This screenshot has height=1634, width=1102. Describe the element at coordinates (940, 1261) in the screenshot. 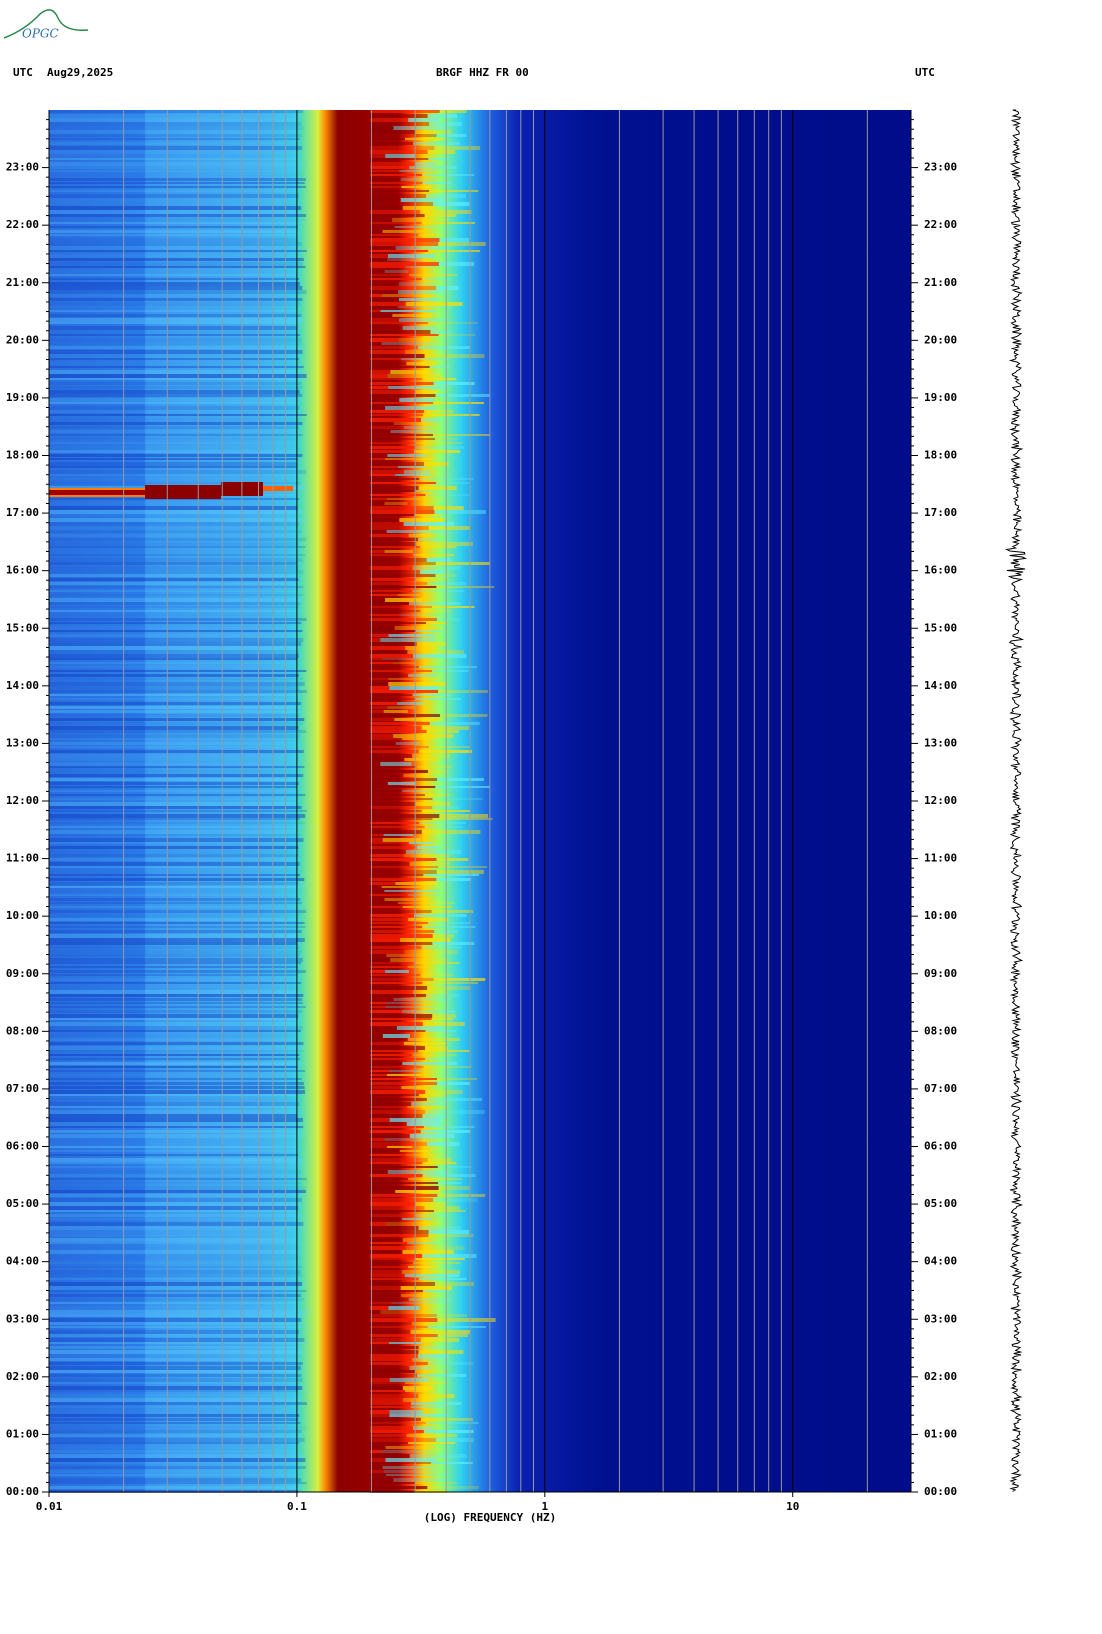

I see `y-tick-label: 04:00` at that location.